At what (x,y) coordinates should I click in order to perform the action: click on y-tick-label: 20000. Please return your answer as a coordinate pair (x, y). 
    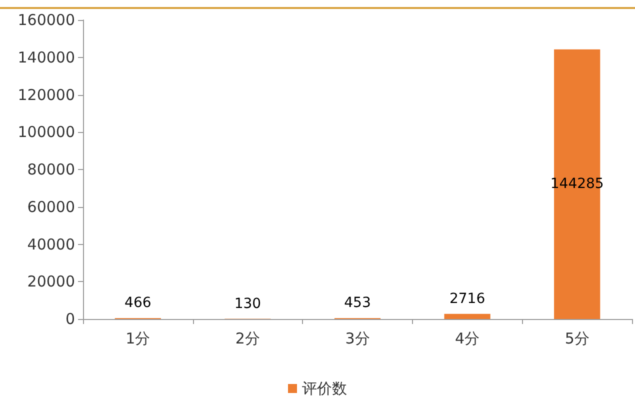
    Looking at the image, I should click on (51, 281).